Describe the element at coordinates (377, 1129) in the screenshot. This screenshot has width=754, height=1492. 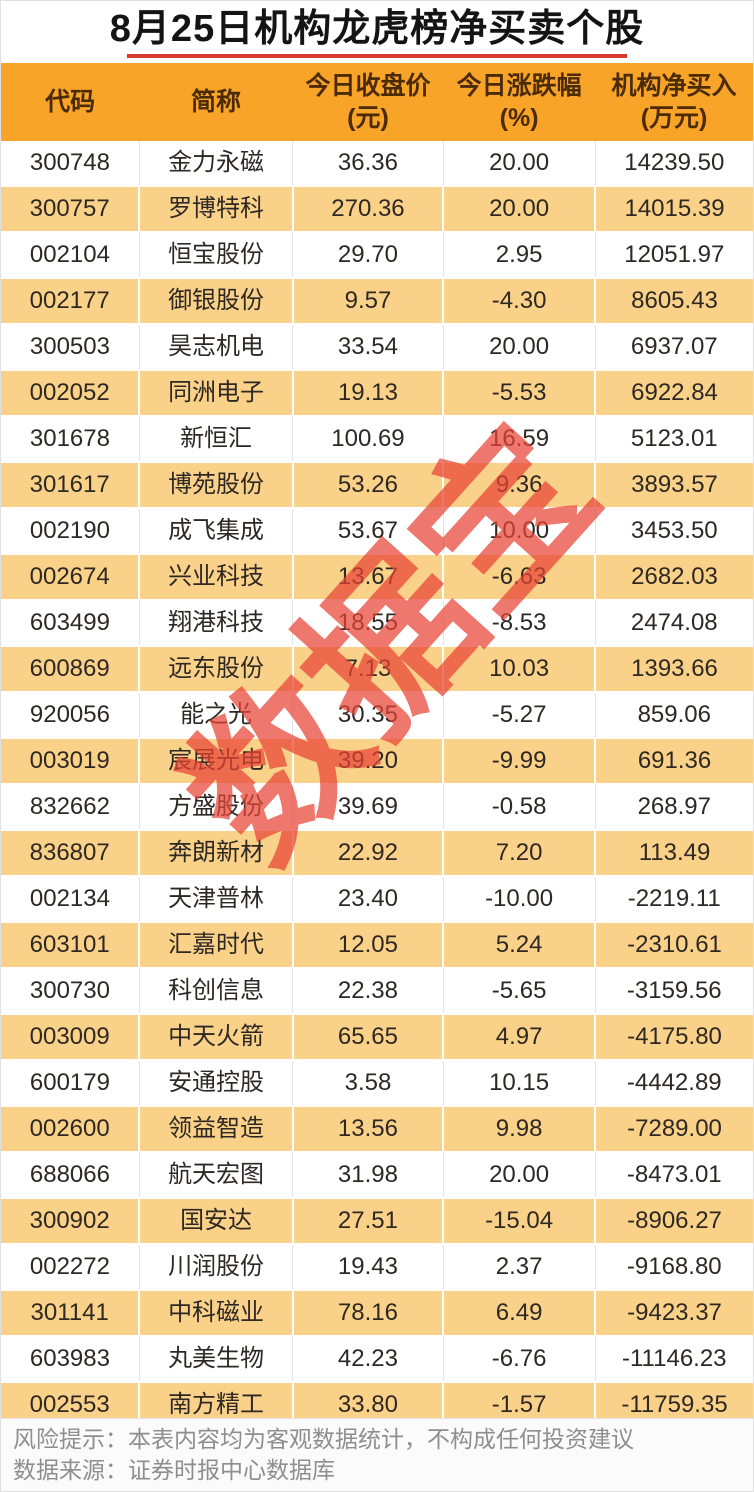
I see `table-row: 002600 领益智造 13.56 9.98 -7289.00` at that location.